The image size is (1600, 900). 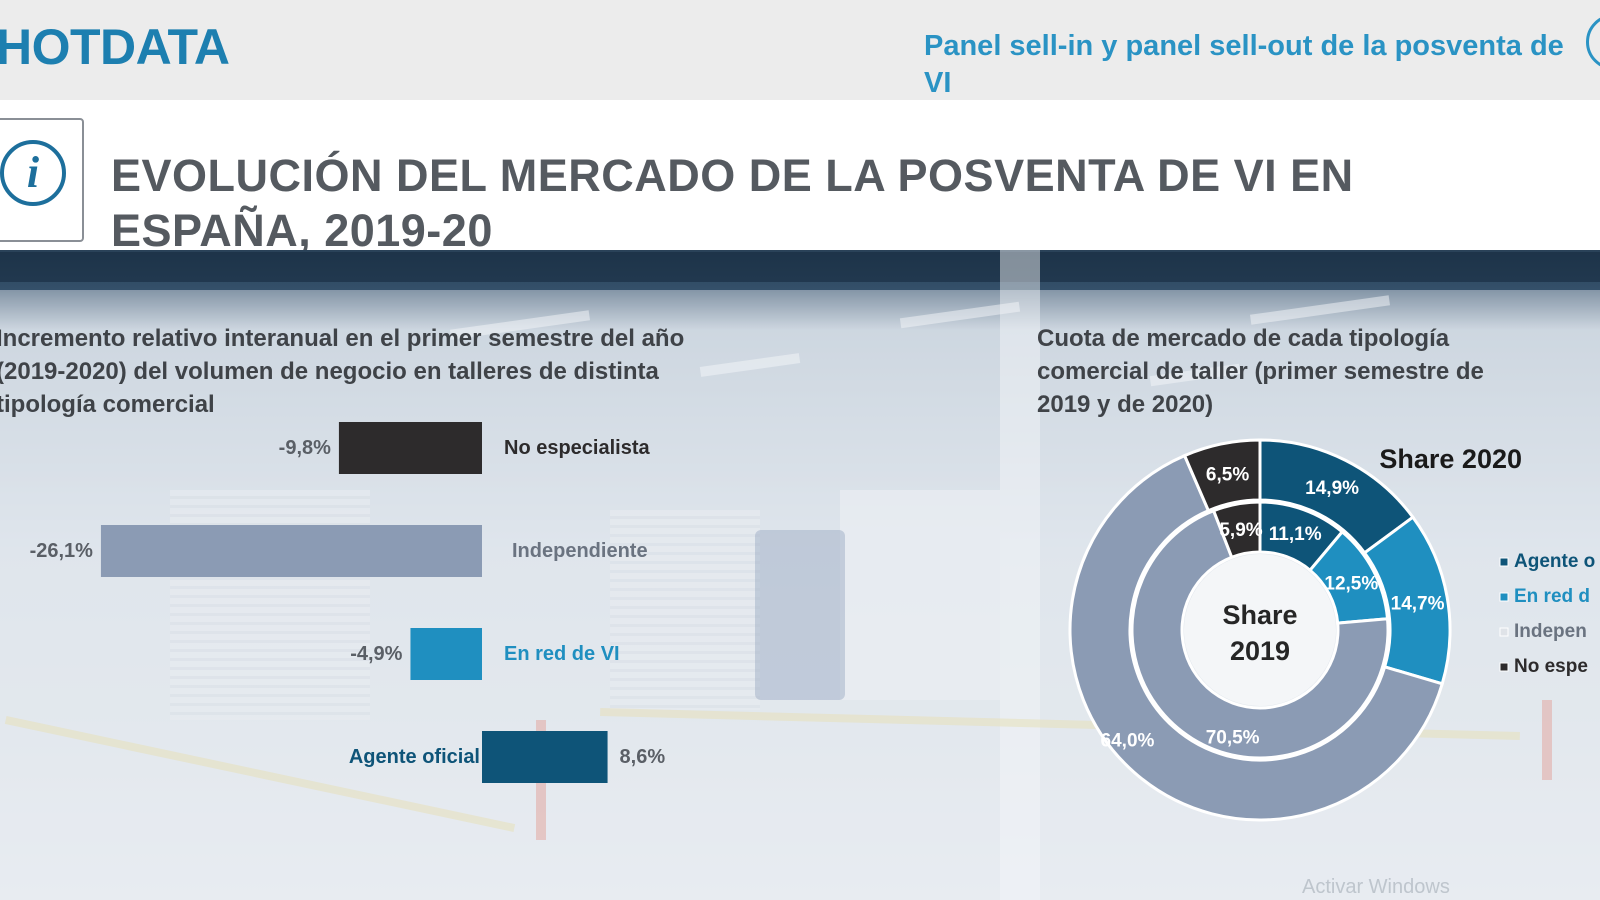 I want to click on brand-logo-text: HOTDATA, so click(x=115, y=47).